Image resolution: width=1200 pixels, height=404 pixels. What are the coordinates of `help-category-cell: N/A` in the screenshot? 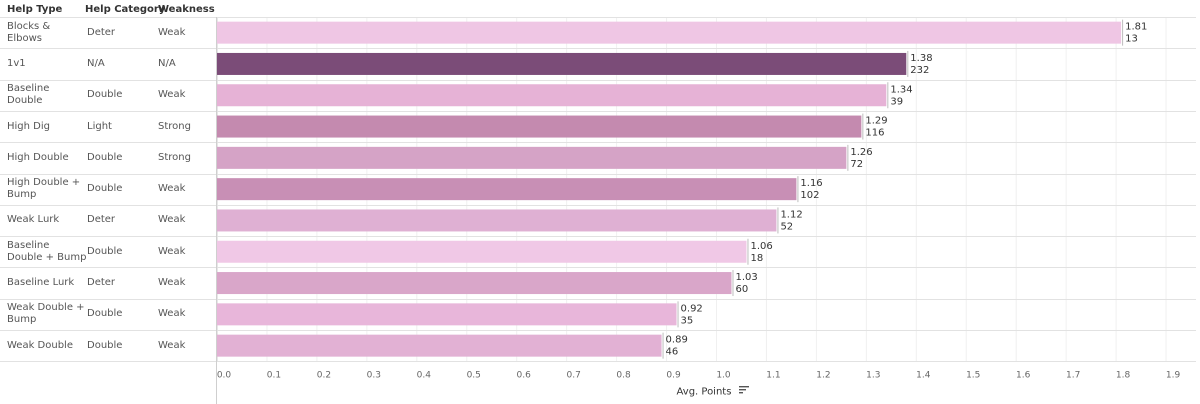 It's located at (119, 63).